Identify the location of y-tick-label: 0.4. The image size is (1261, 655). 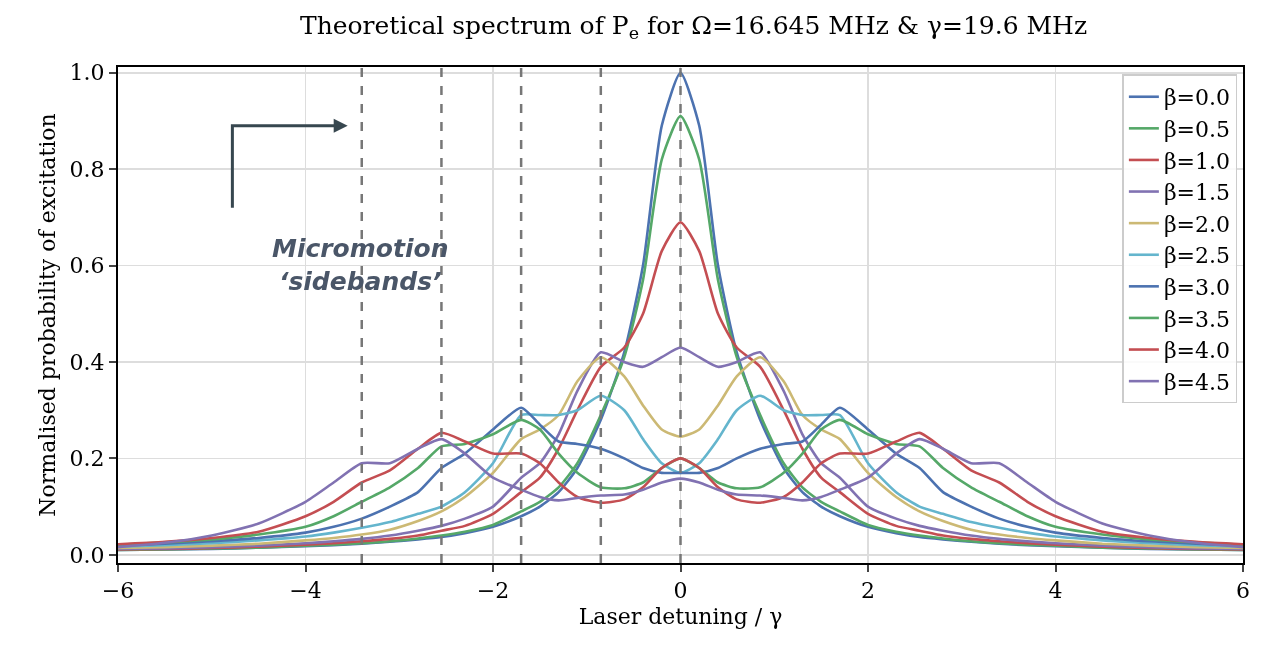
(87, 362).